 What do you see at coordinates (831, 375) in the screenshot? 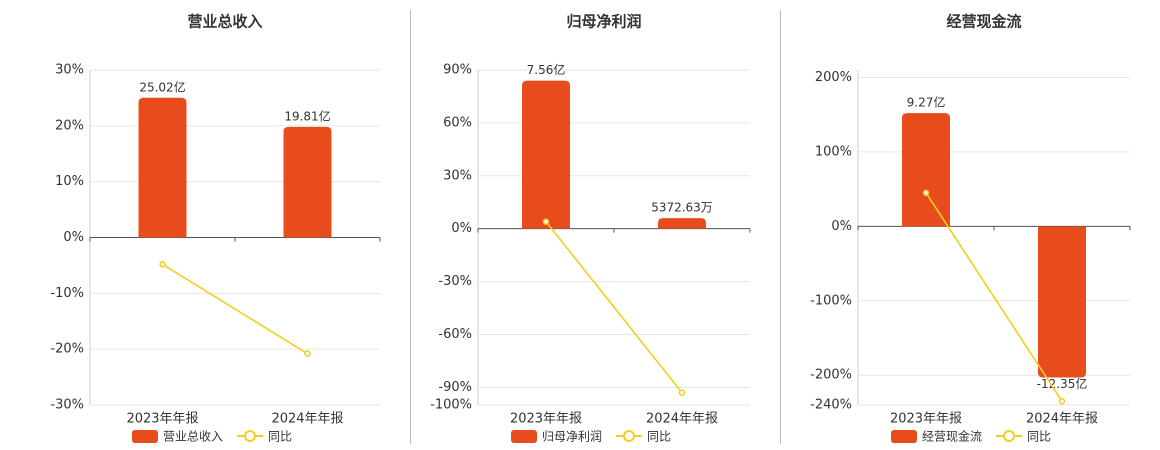
I see `y-tick-label: -200%` at bounding box center [831, 375].